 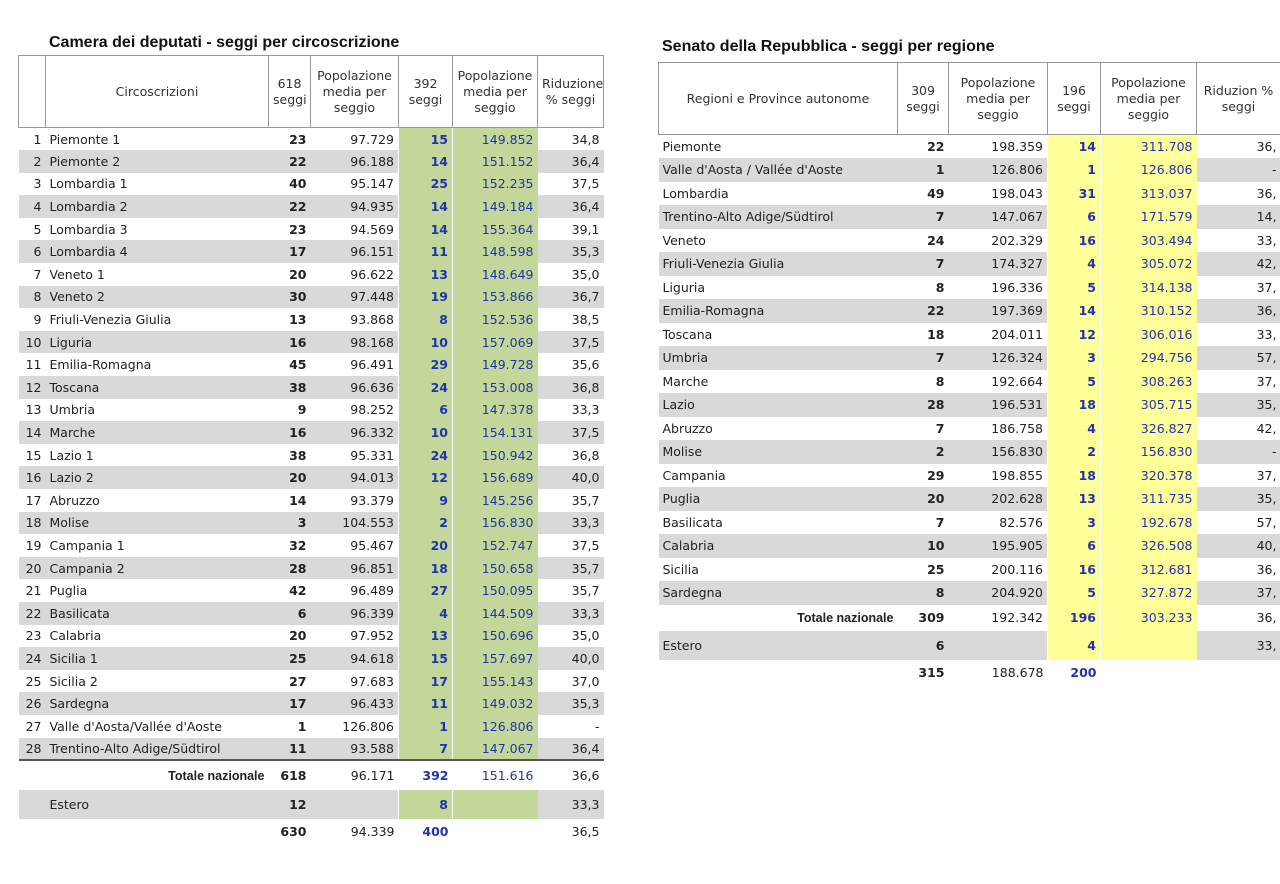 I want to click on data-row: Puglia 20 202.628 13 311.735 35,, so click(x=969, y=499).